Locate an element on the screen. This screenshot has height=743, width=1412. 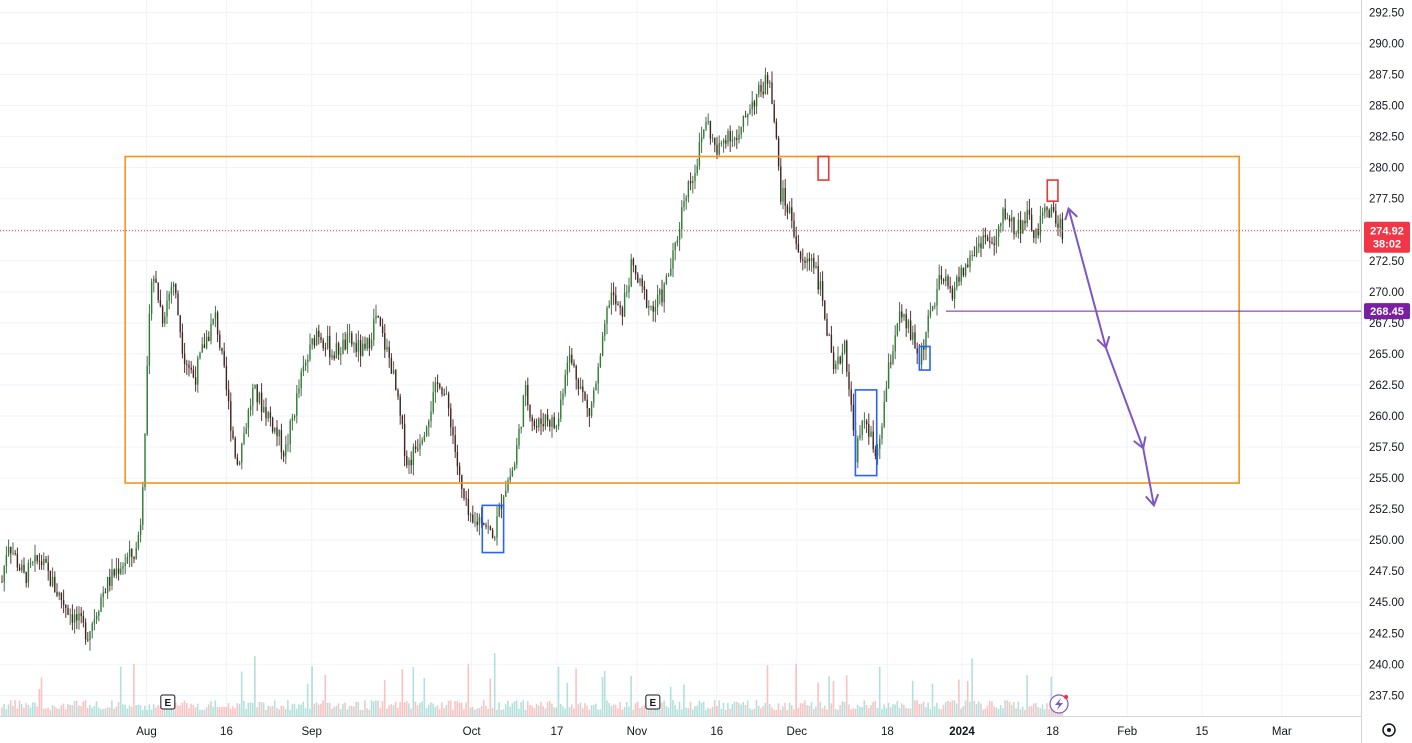
y-tick-label: 282.50 is located at coordinates (1386, 138).